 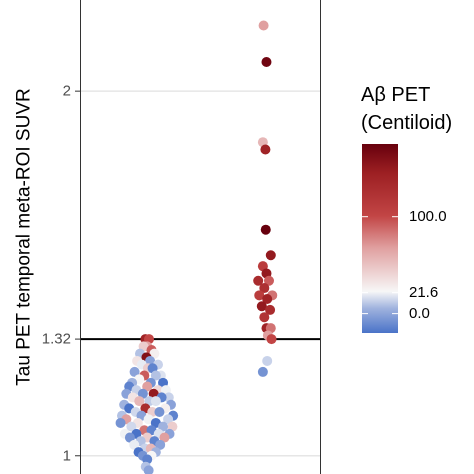 I want to click on legend-label-1: 21.6, so click(x=423, y=292).